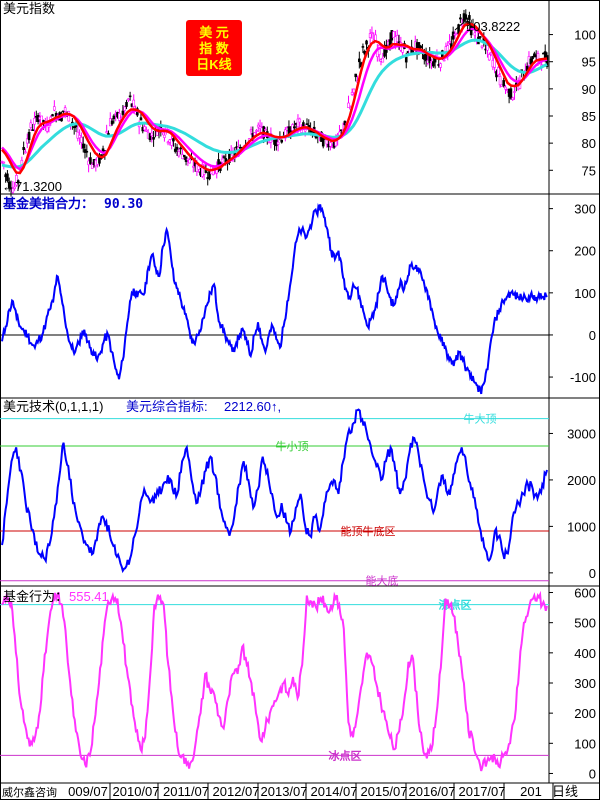 The image size is (600, 805). Describe the element at coordinates (585, 743) in the screenshot. I see `y-tick-label-fund_behavior: 100` at that location.